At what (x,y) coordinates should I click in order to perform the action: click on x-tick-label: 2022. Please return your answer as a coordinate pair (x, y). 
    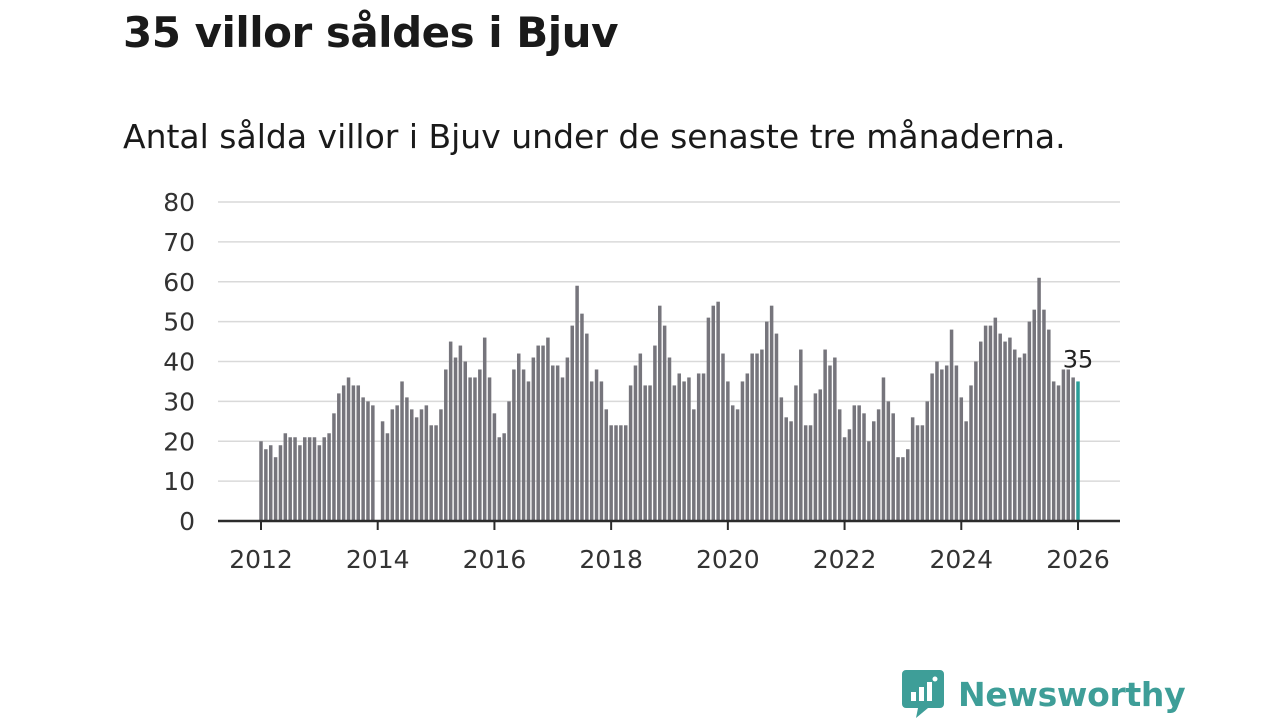
    Looking at the image, I should click on (845, 559).